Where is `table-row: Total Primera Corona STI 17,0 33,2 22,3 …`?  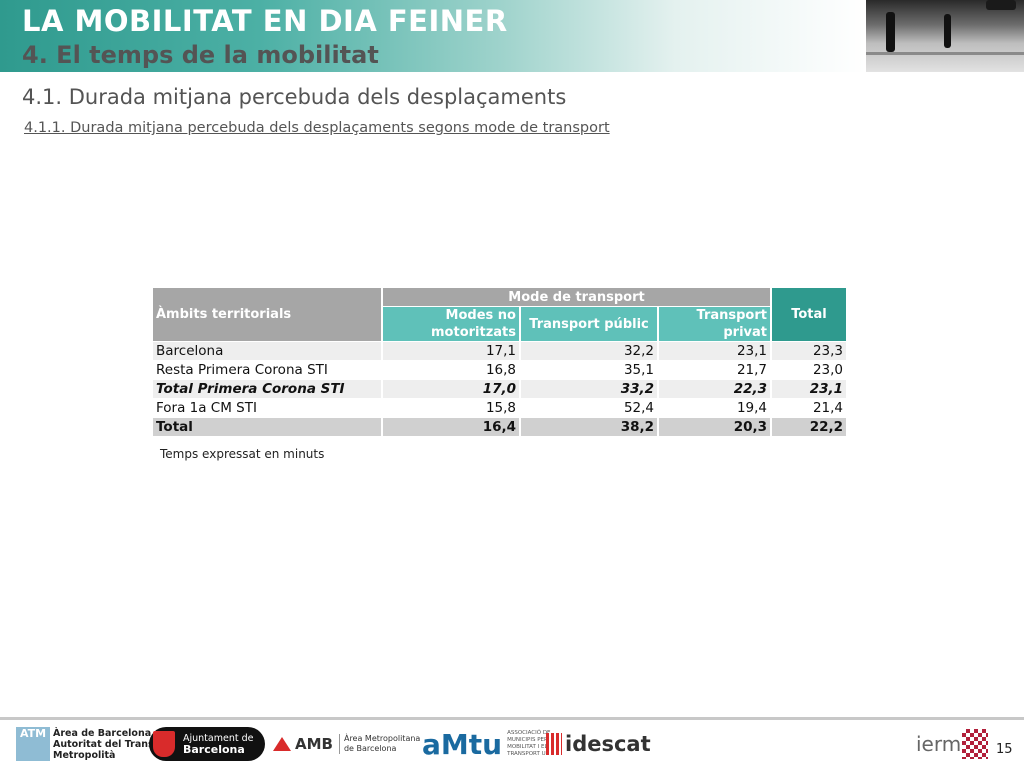 table-row: Total Primera Corona STI 17,0 33,2 22,3 … is located at coordinates (499, 389).